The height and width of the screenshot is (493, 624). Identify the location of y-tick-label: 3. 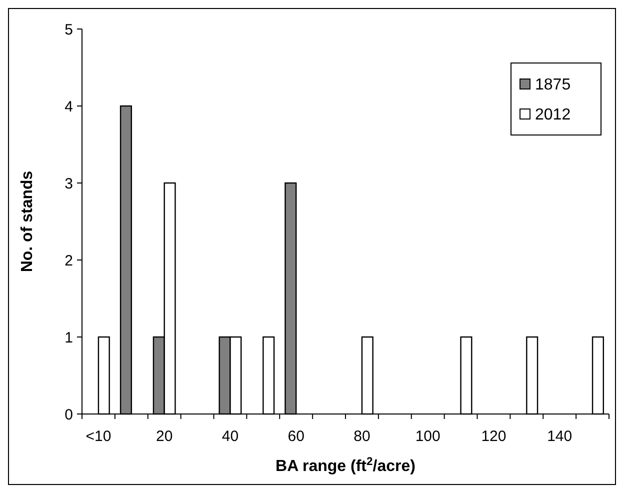
(68, 183).